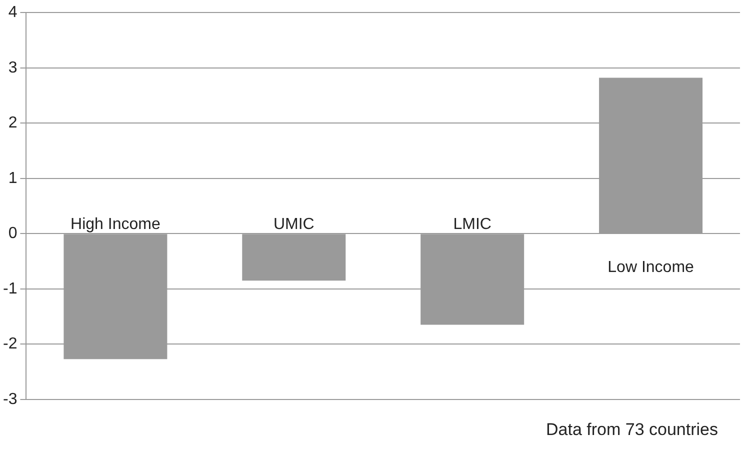  What do you see at coordinates (115, 225) in the screenshot?
I see `x-tick-label: High Income` at bounding box center [115, 225].